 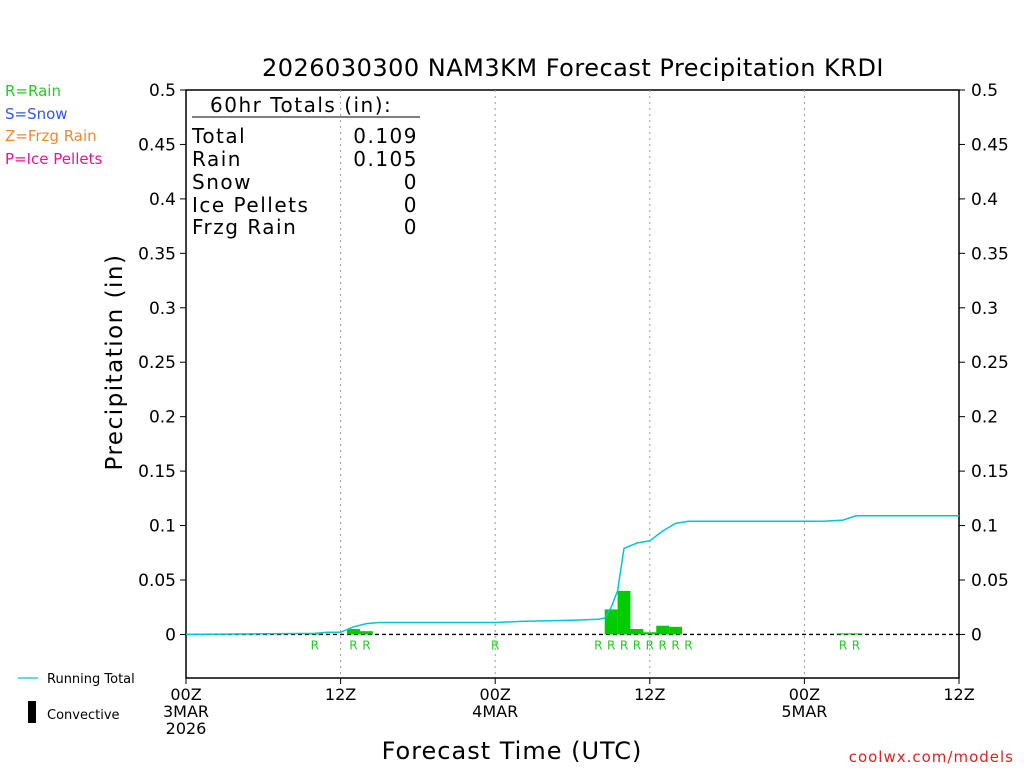 What do you see at coordinates (984, 200) in the screenshot?
I see `y-tick-label-right: 0.4` at bounding box center [984, 200].